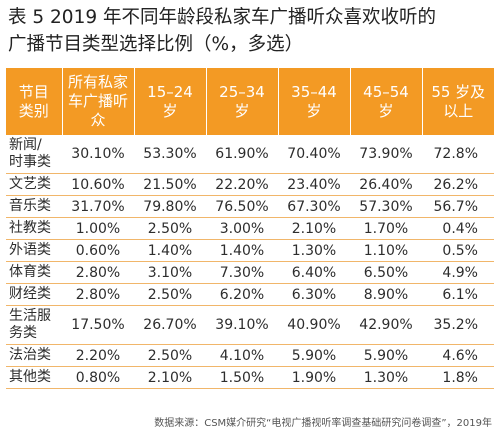 The width and height of the screenshot is (500, 434). I want to click on value-cell: 40.90%, so click(314, 325).